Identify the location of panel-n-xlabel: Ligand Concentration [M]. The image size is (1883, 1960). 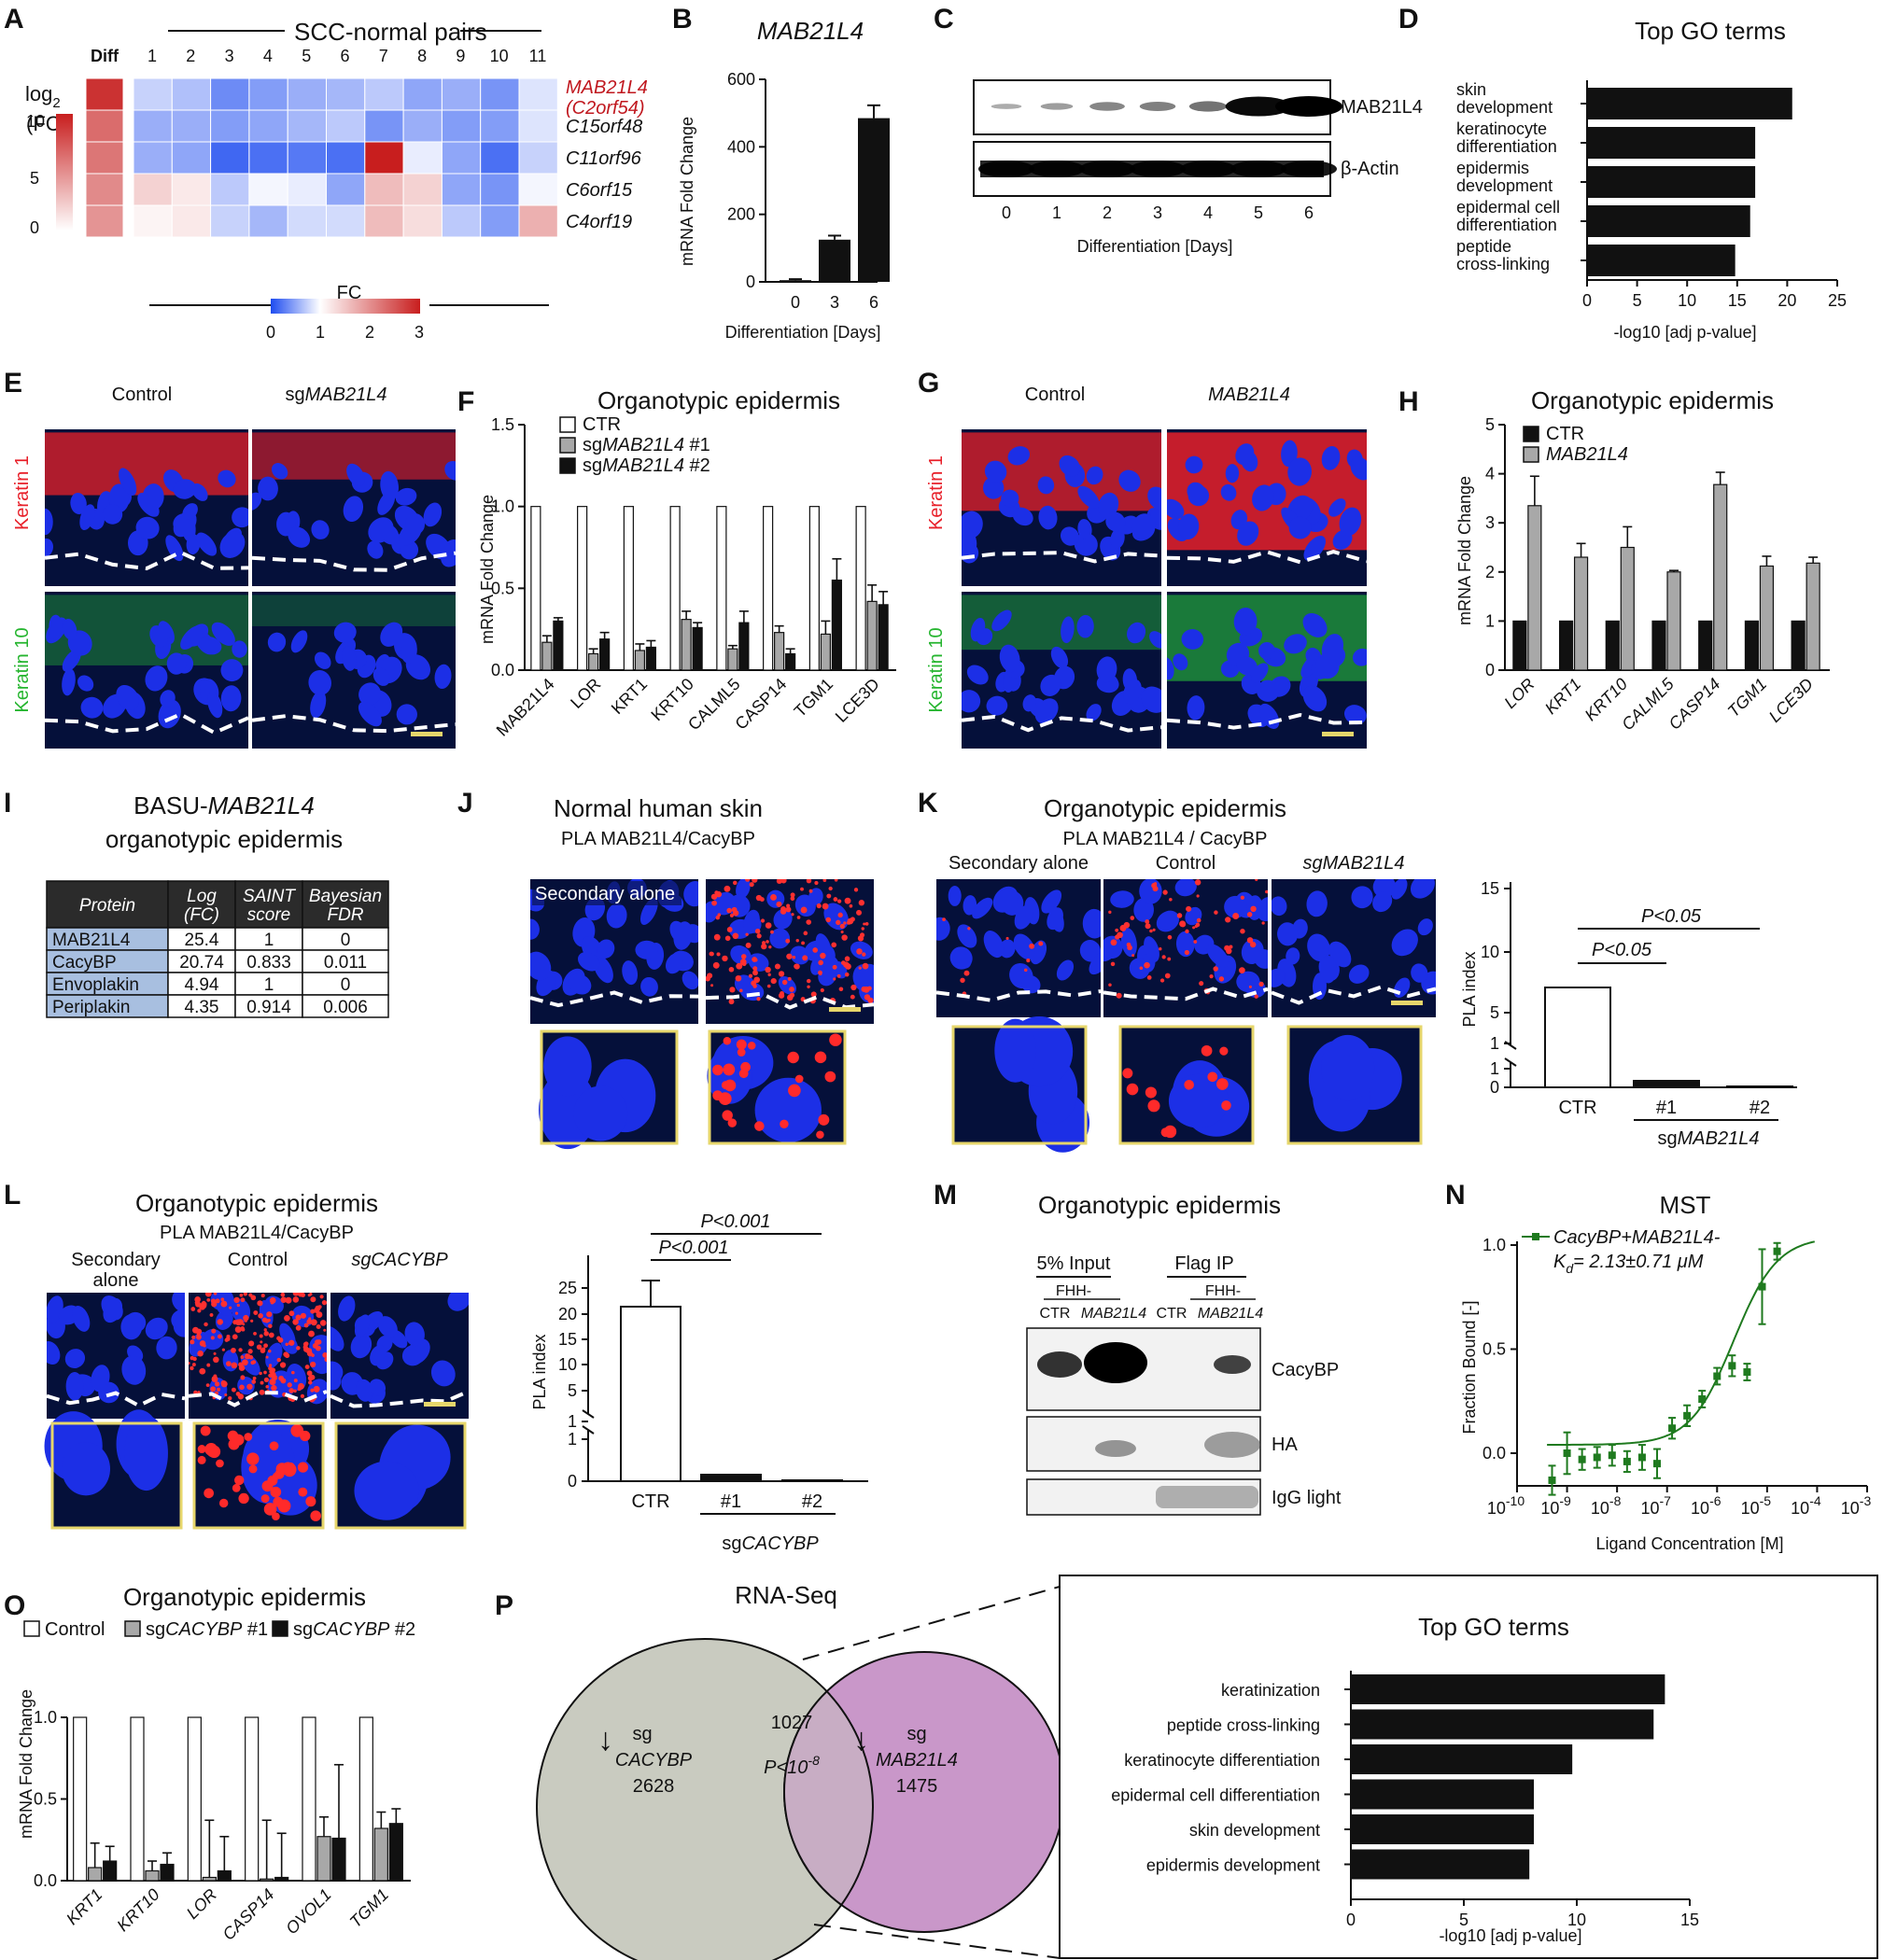
(1689, 1543).